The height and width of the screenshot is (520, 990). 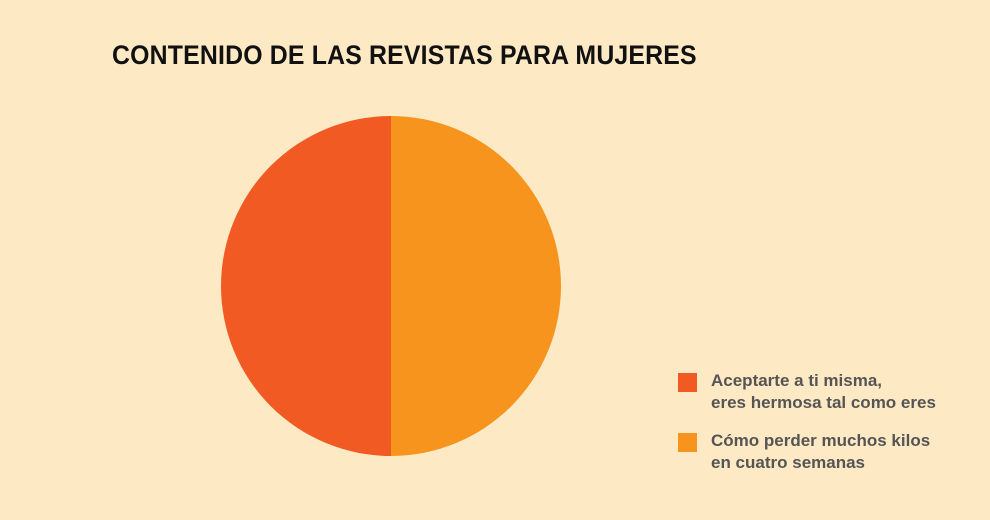 What do you see at coordinates (687, 382) in the screenshot?
I see `legend-swatch-accept-yourself` at bounding box center [687, 382].